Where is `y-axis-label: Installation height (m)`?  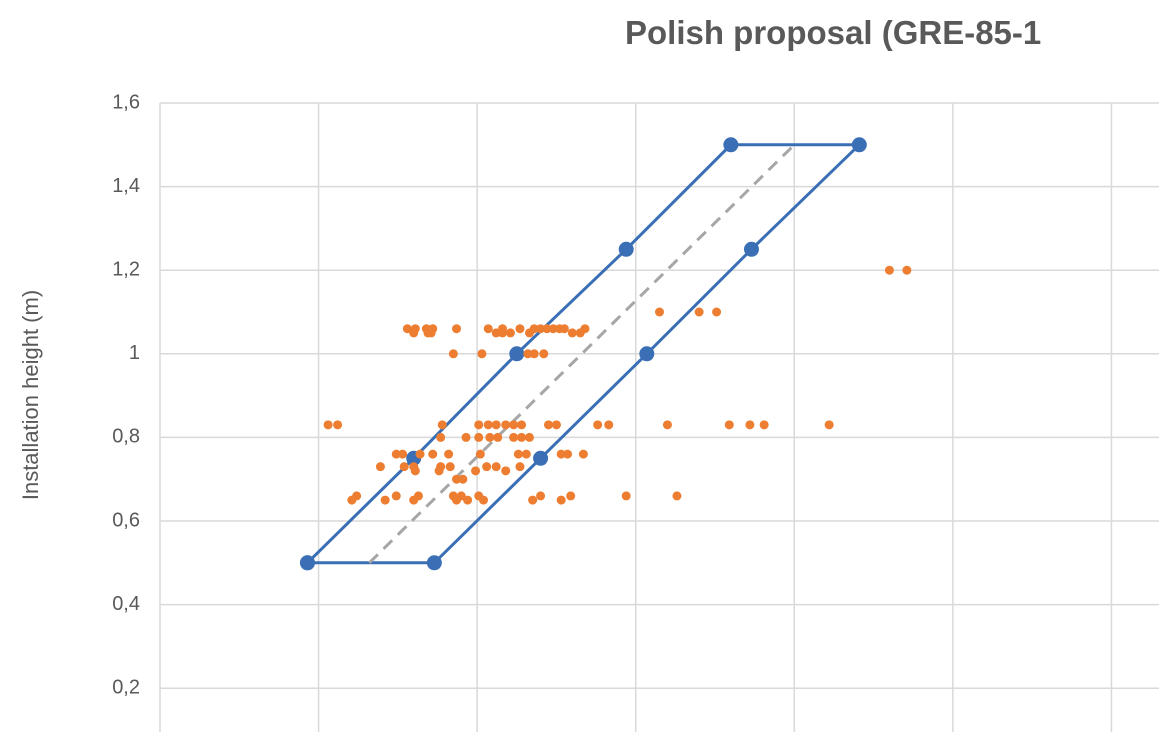
y-axis-label: Installation height (m) is located at coordinates (30, 395).